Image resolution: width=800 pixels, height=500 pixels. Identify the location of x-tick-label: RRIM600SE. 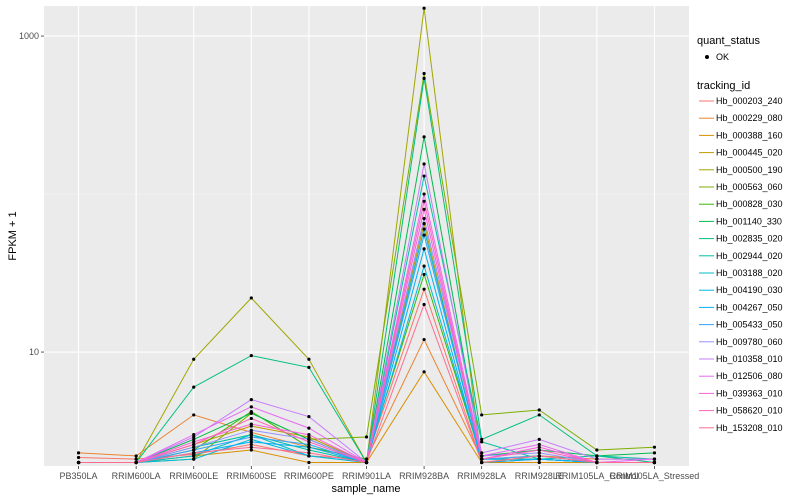
(251, 476).